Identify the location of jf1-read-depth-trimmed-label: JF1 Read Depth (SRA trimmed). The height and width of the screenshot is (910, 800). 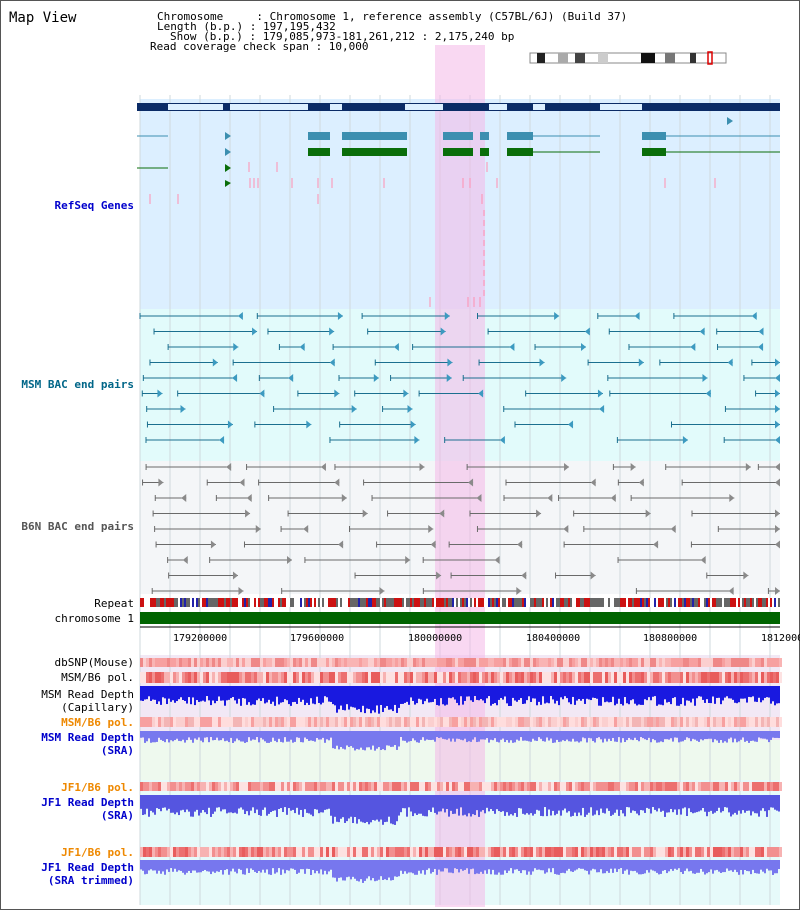
(87, 874).